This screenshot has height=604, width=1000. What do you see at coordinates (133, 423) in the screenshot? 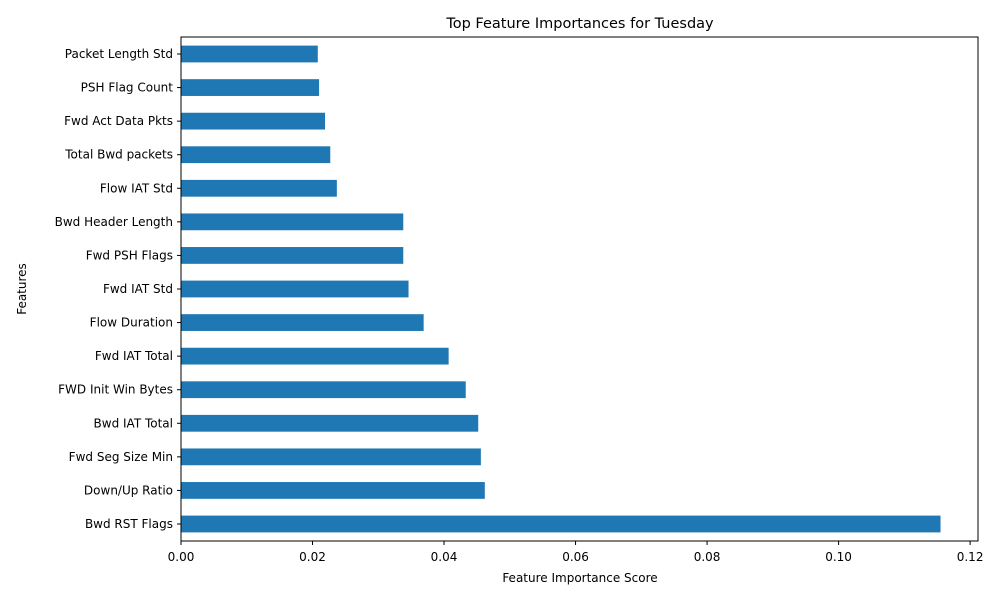
I see `y-tick-label: Bwd IAT Total` at bounding box center [133, 423].